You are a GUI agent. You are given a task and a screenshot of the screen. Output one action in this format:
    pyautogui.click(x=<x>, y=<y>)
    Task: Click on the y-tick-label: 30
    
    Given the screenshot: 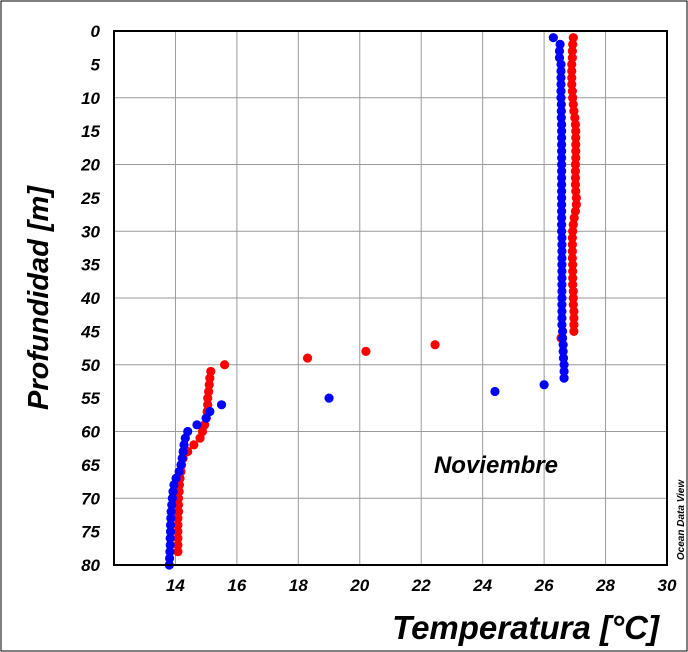 What is the action you would take?
    pyautogui.click(x=90, y=231)
    